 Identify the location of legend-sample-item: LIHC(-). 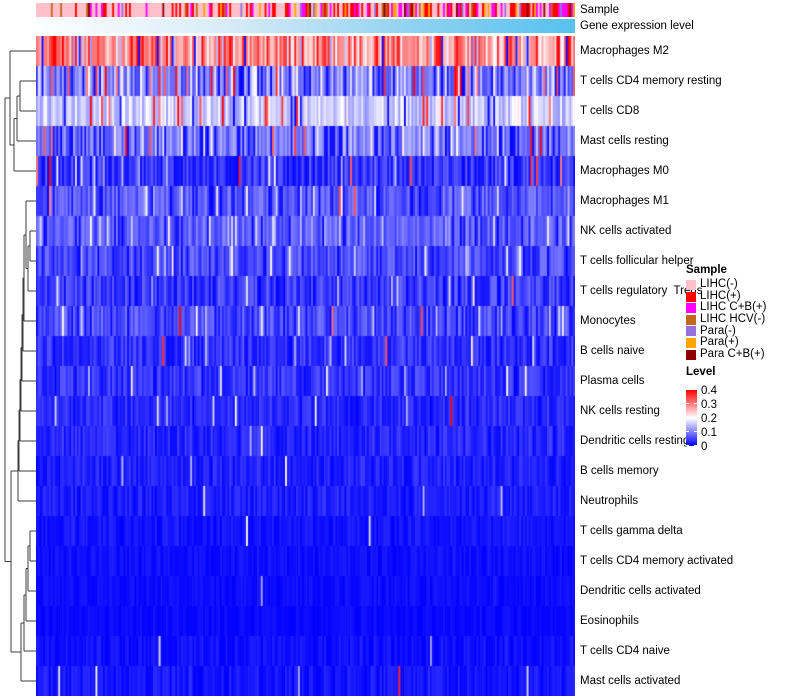
(743, 285).